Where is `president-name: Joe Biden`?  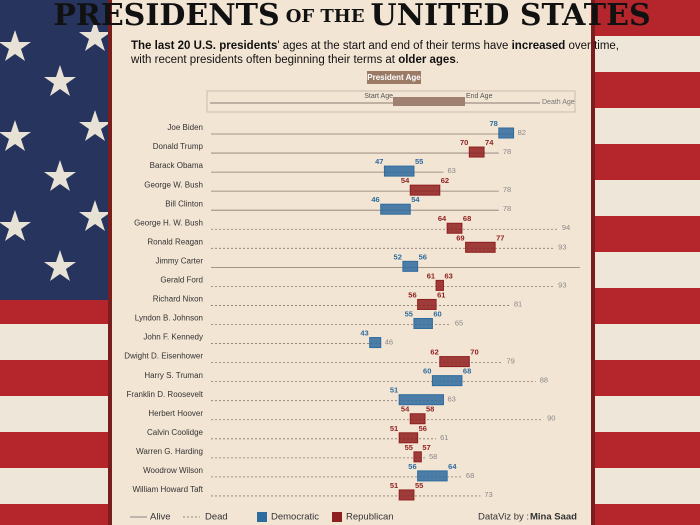 president-name: Joe Biden is located at coordinates (185, 127).